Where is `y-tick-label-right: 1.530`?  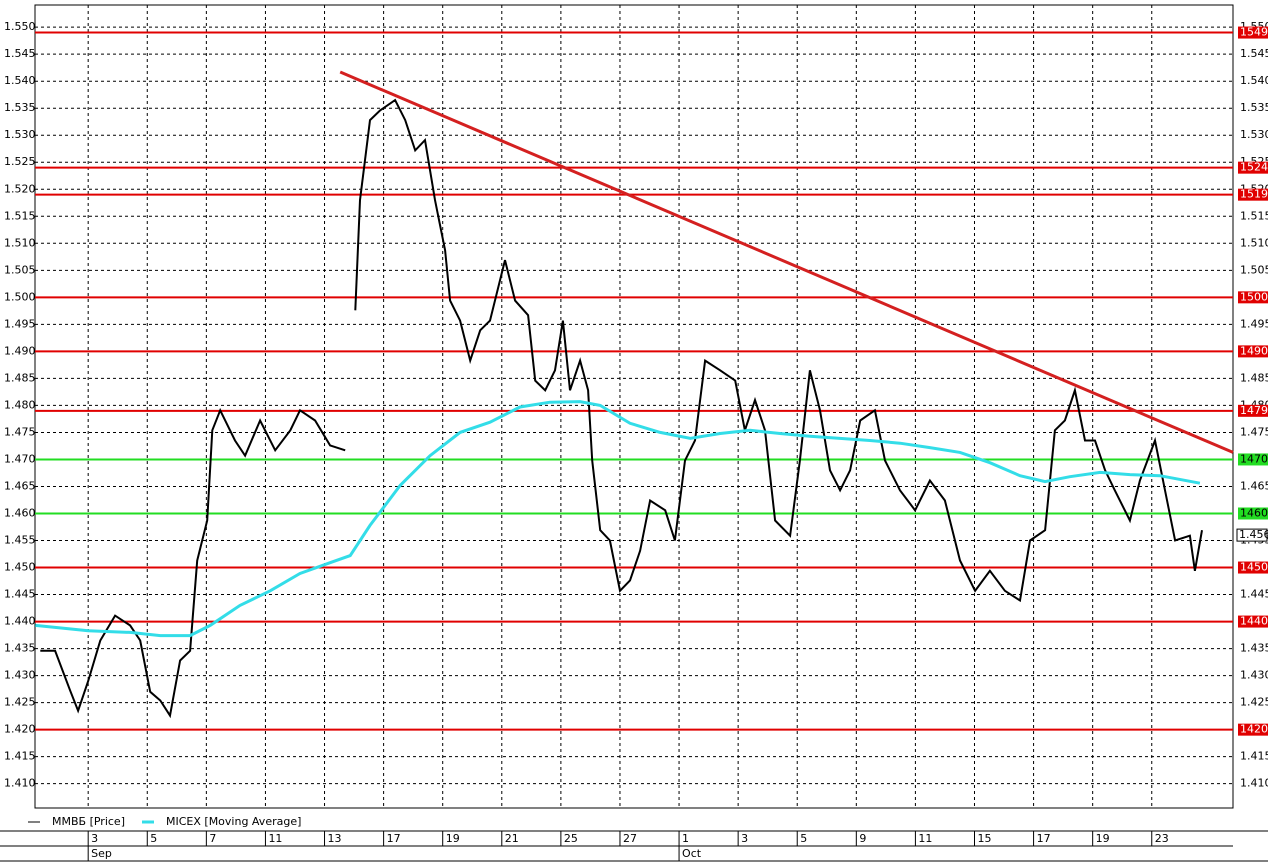 y-tick-label-right: 1.530 is located at coordinates (1254, 134).